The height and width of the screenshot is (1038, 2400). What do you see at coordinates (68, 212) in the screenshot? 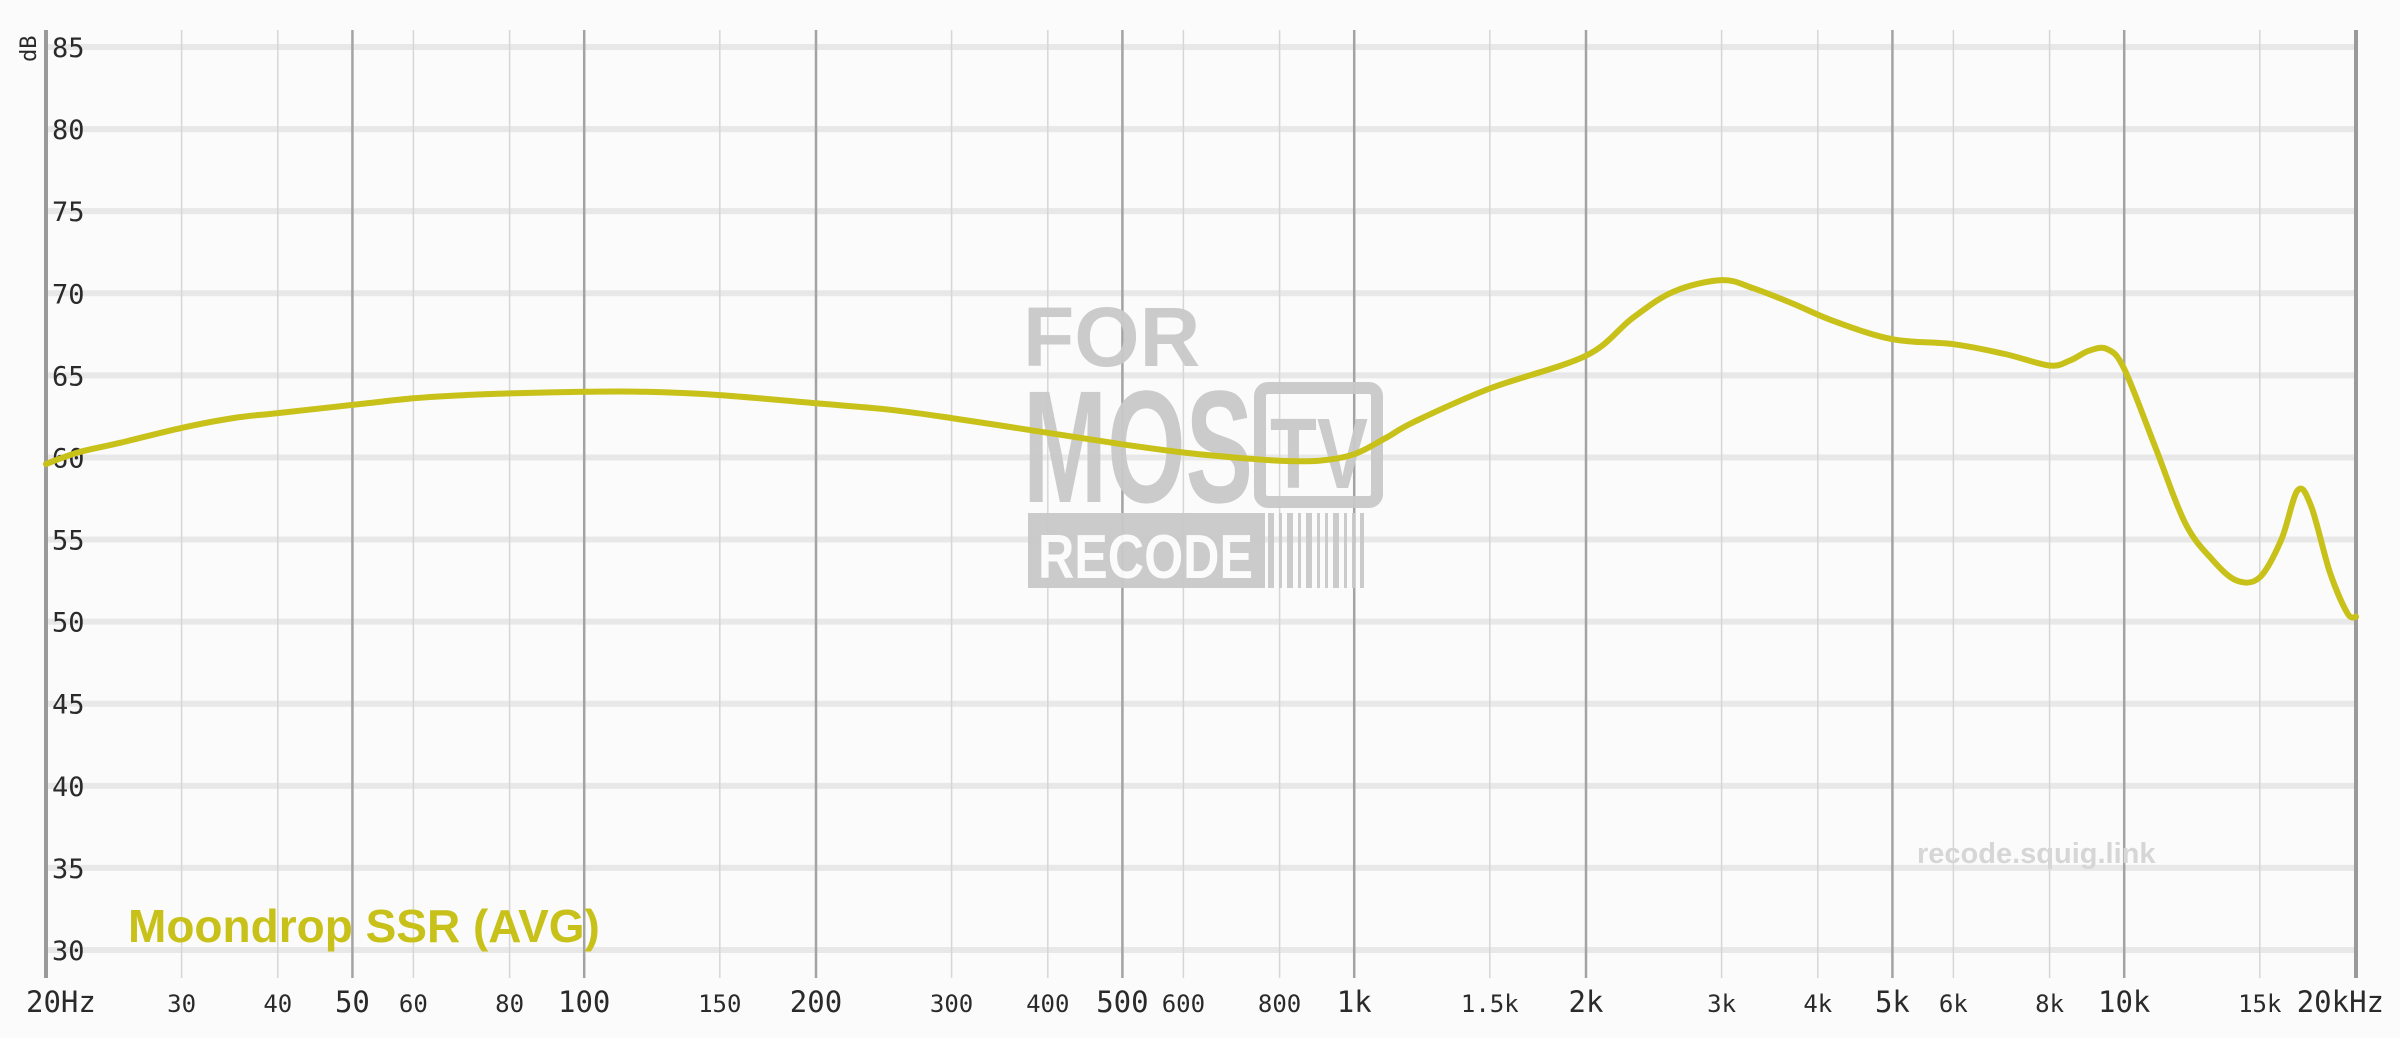
I see `y-tick-label: 75` at bounding box center [68, 212].